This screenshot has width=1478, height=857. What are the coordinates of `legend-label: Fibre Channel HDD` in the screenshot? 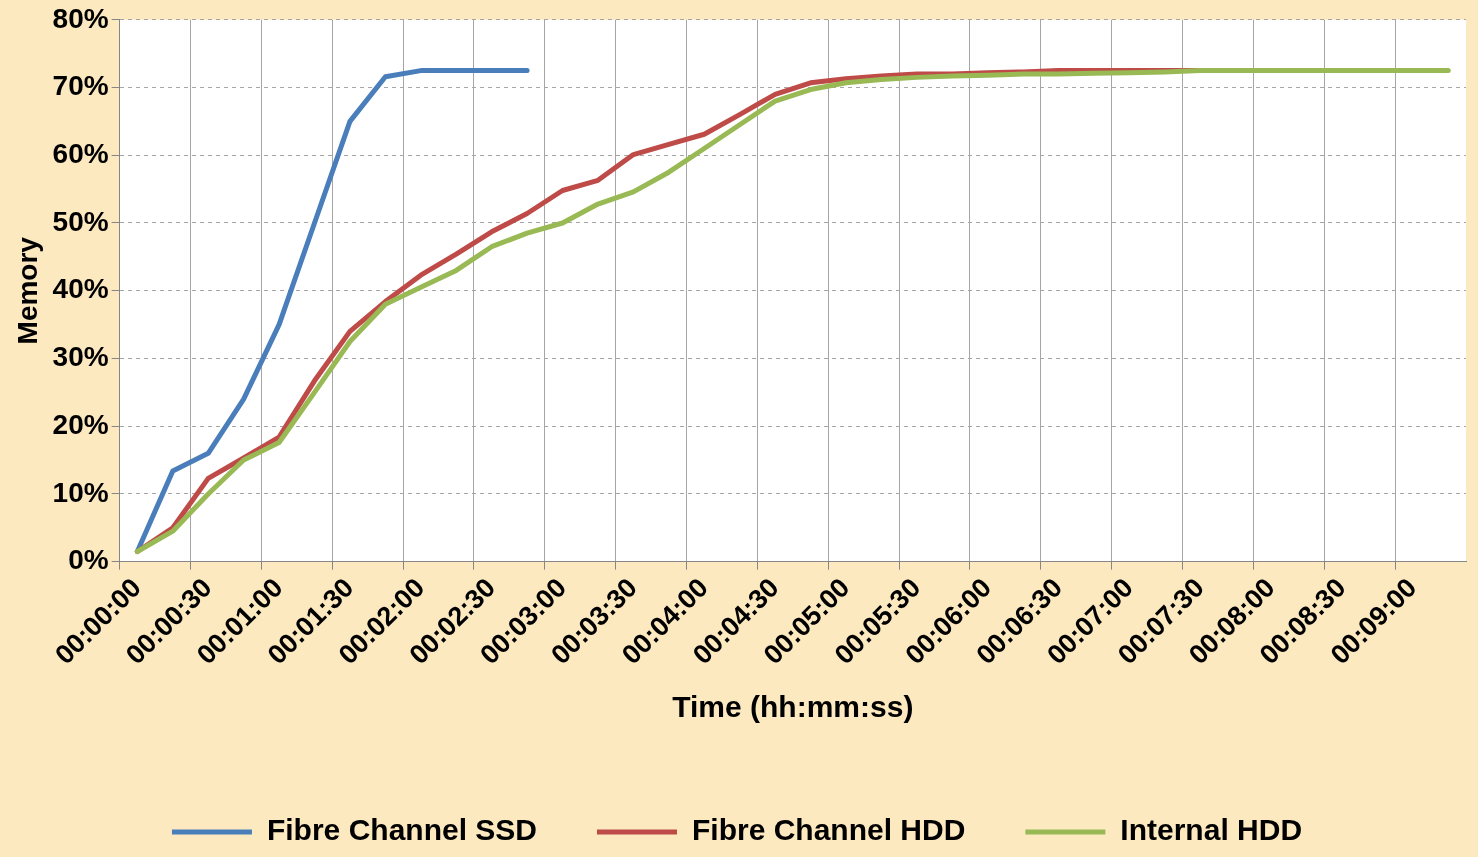 It's located at (829, 830).